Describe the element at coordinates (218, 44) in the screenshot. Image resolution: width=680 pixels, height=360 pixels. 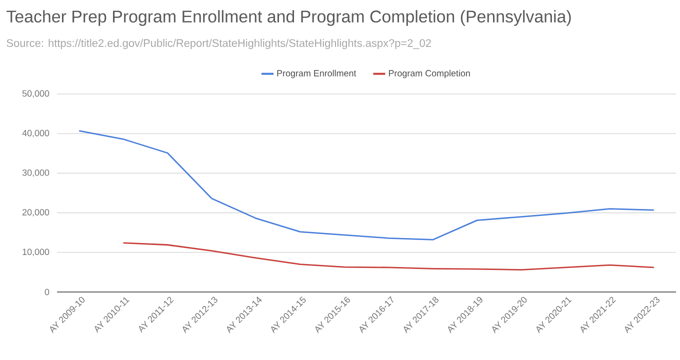
I see `chart-subtitle: Source: https://title2.ed.gov/Public/Report/StateHighlights/StateHighlights.aspx?p=2_02` at that location.